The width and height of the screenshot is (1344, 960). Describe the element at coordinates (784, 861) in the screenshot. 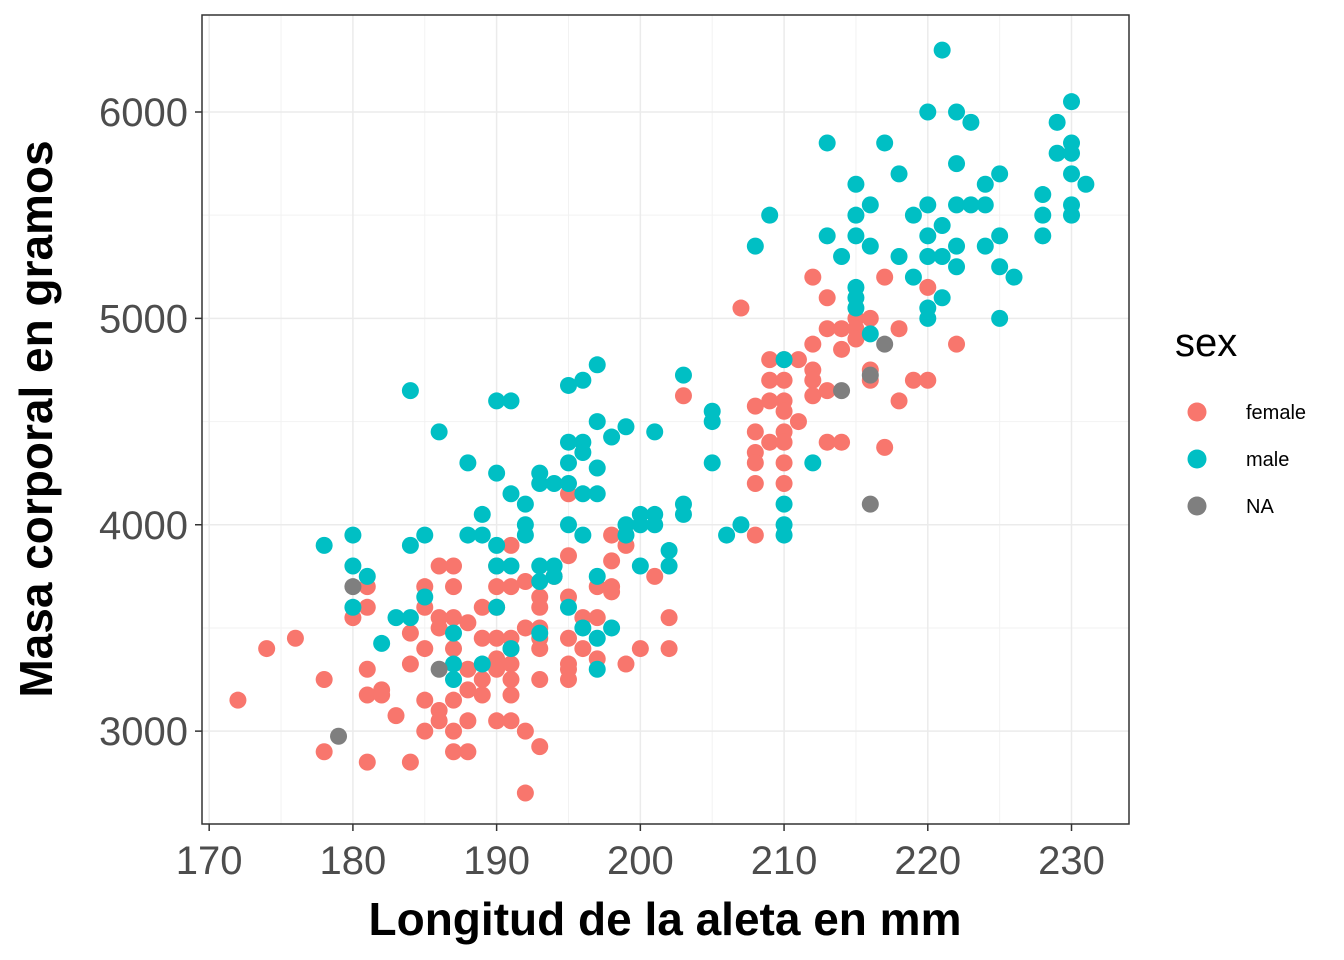

I see `x-tick-label: 210` at that location.